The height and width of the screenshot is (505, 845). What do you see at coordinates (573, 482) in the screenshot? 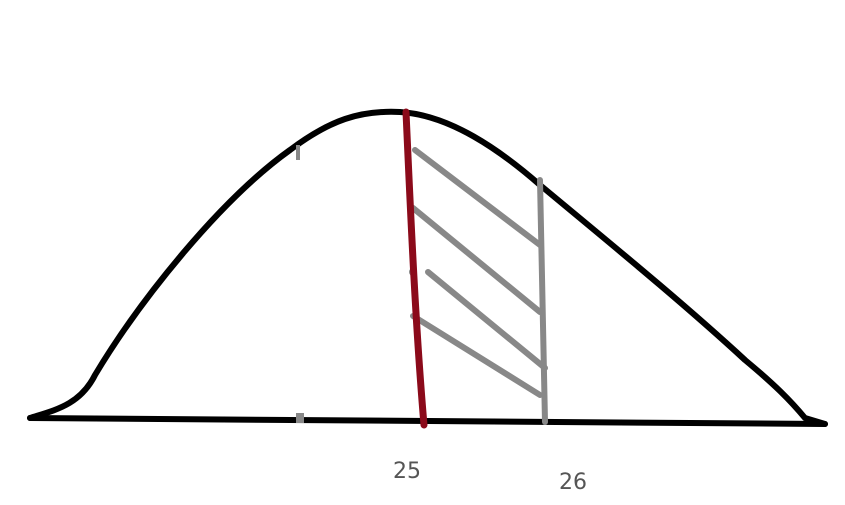
I see `axis-label: 26` at bounding box center [573, 482].